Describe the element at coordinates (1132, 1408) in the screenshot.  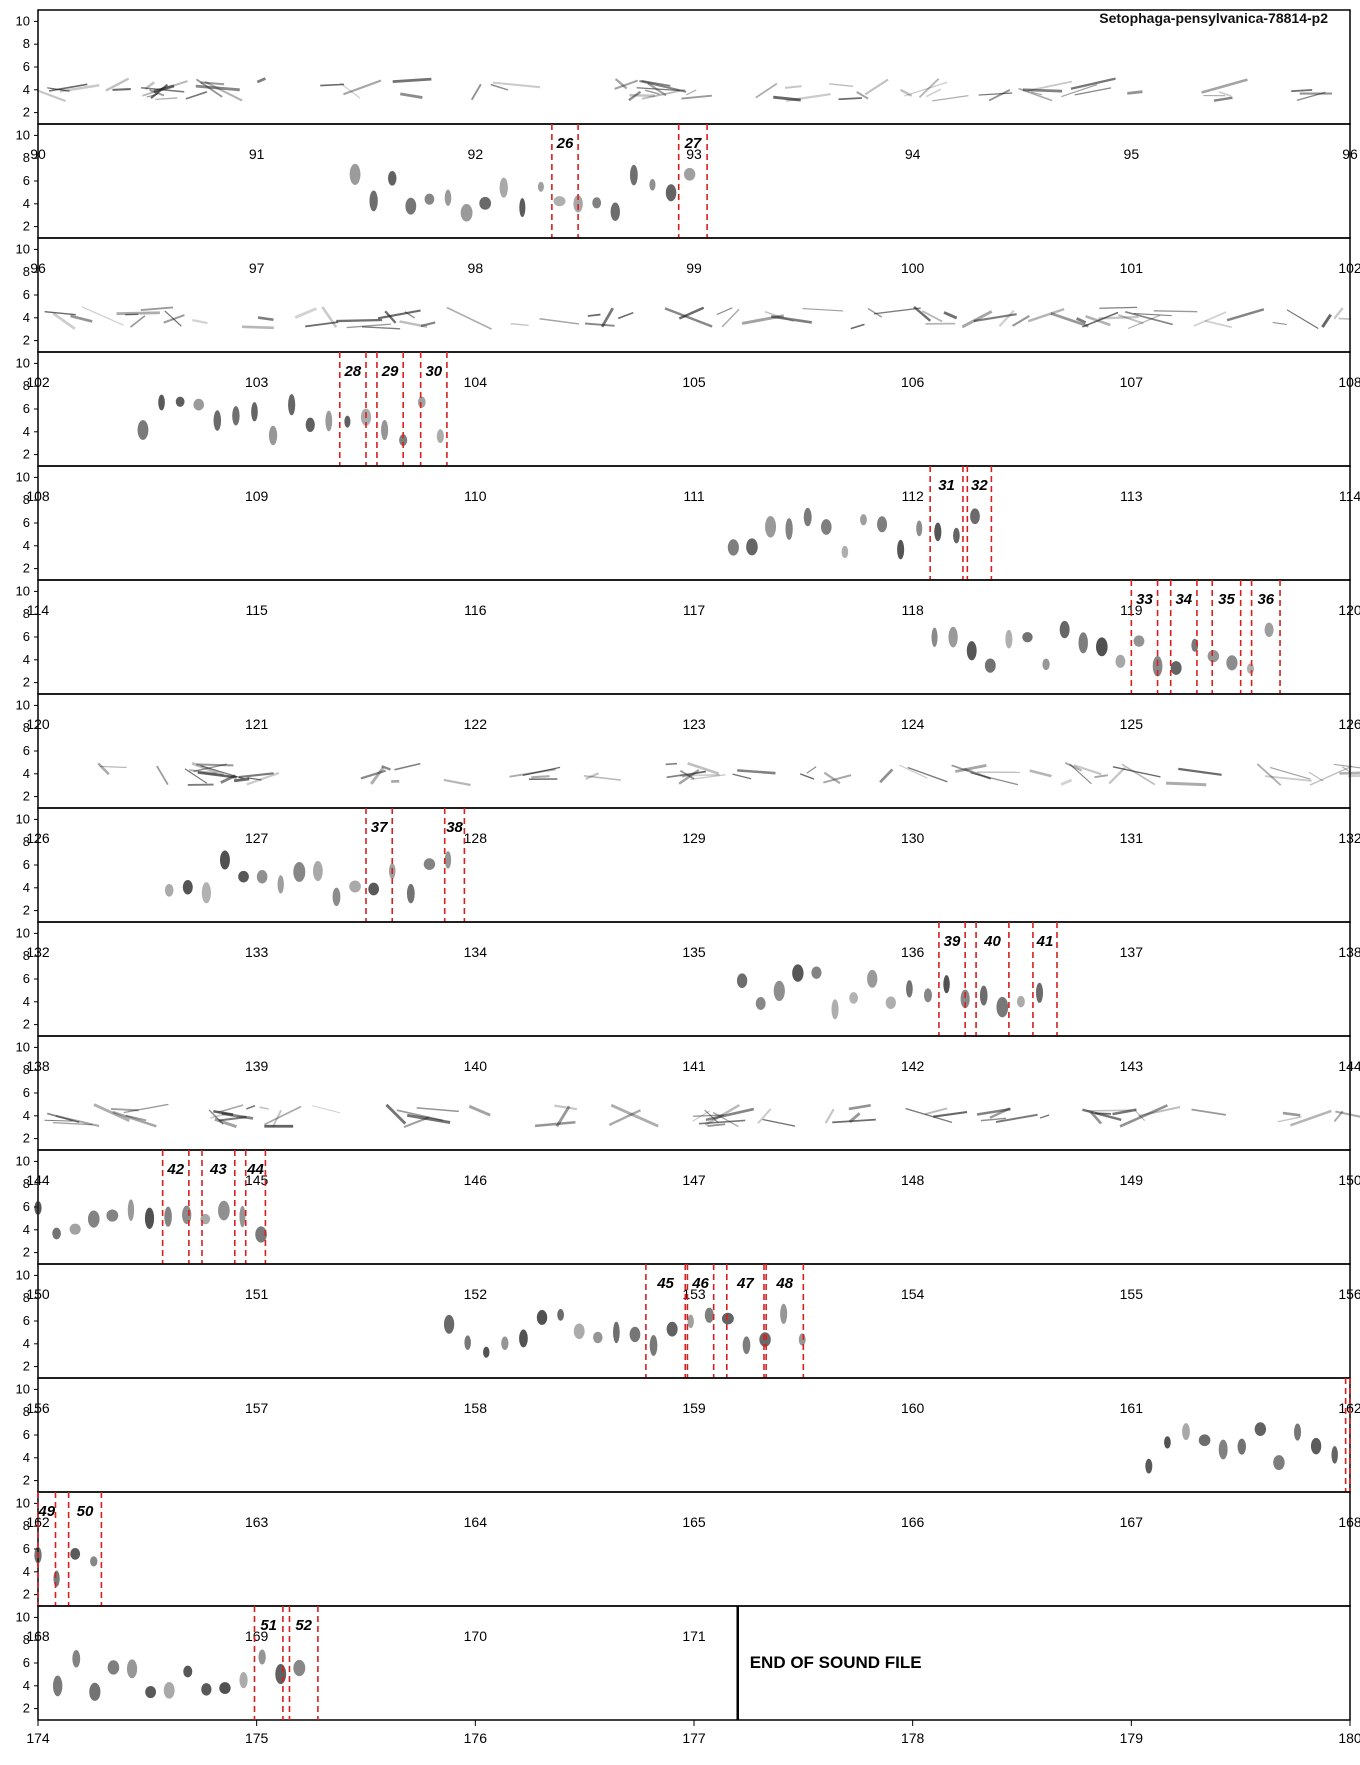
I see `time-tick-label: 161` at that location.